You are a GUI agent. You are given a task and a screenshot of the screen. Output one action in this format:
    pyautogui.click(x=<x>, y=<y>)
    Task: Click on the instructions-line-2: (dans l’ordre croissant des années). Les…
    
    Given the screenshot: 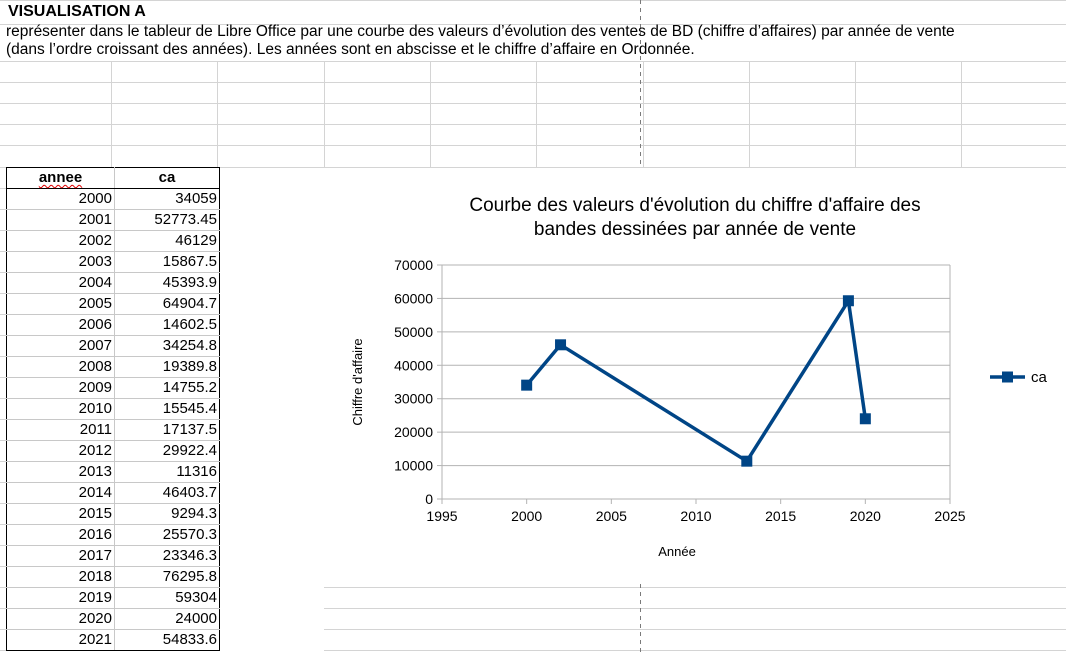 What is the action you would take?
    pyautogui.click(x=350, y=49)
    